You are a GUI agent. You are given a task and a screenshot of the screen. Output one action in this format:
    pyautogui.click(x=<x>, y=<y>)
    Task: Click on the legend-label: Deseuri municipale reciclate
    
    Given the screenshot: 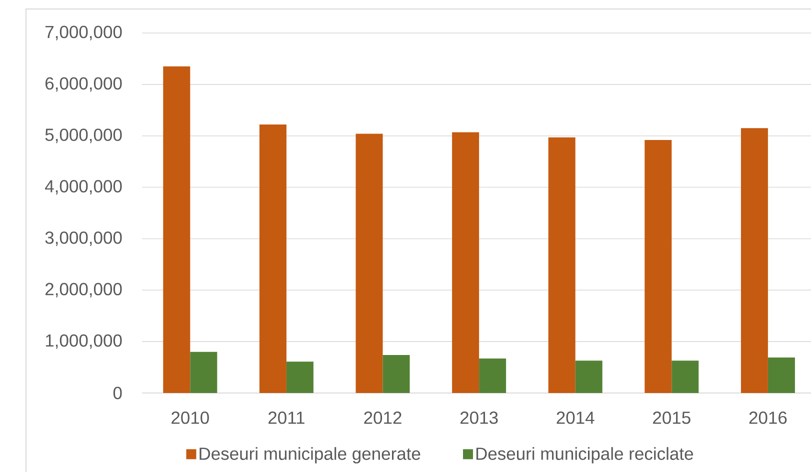 What is the action you would take?
    pyautogui.click(x=585, y=455)
    